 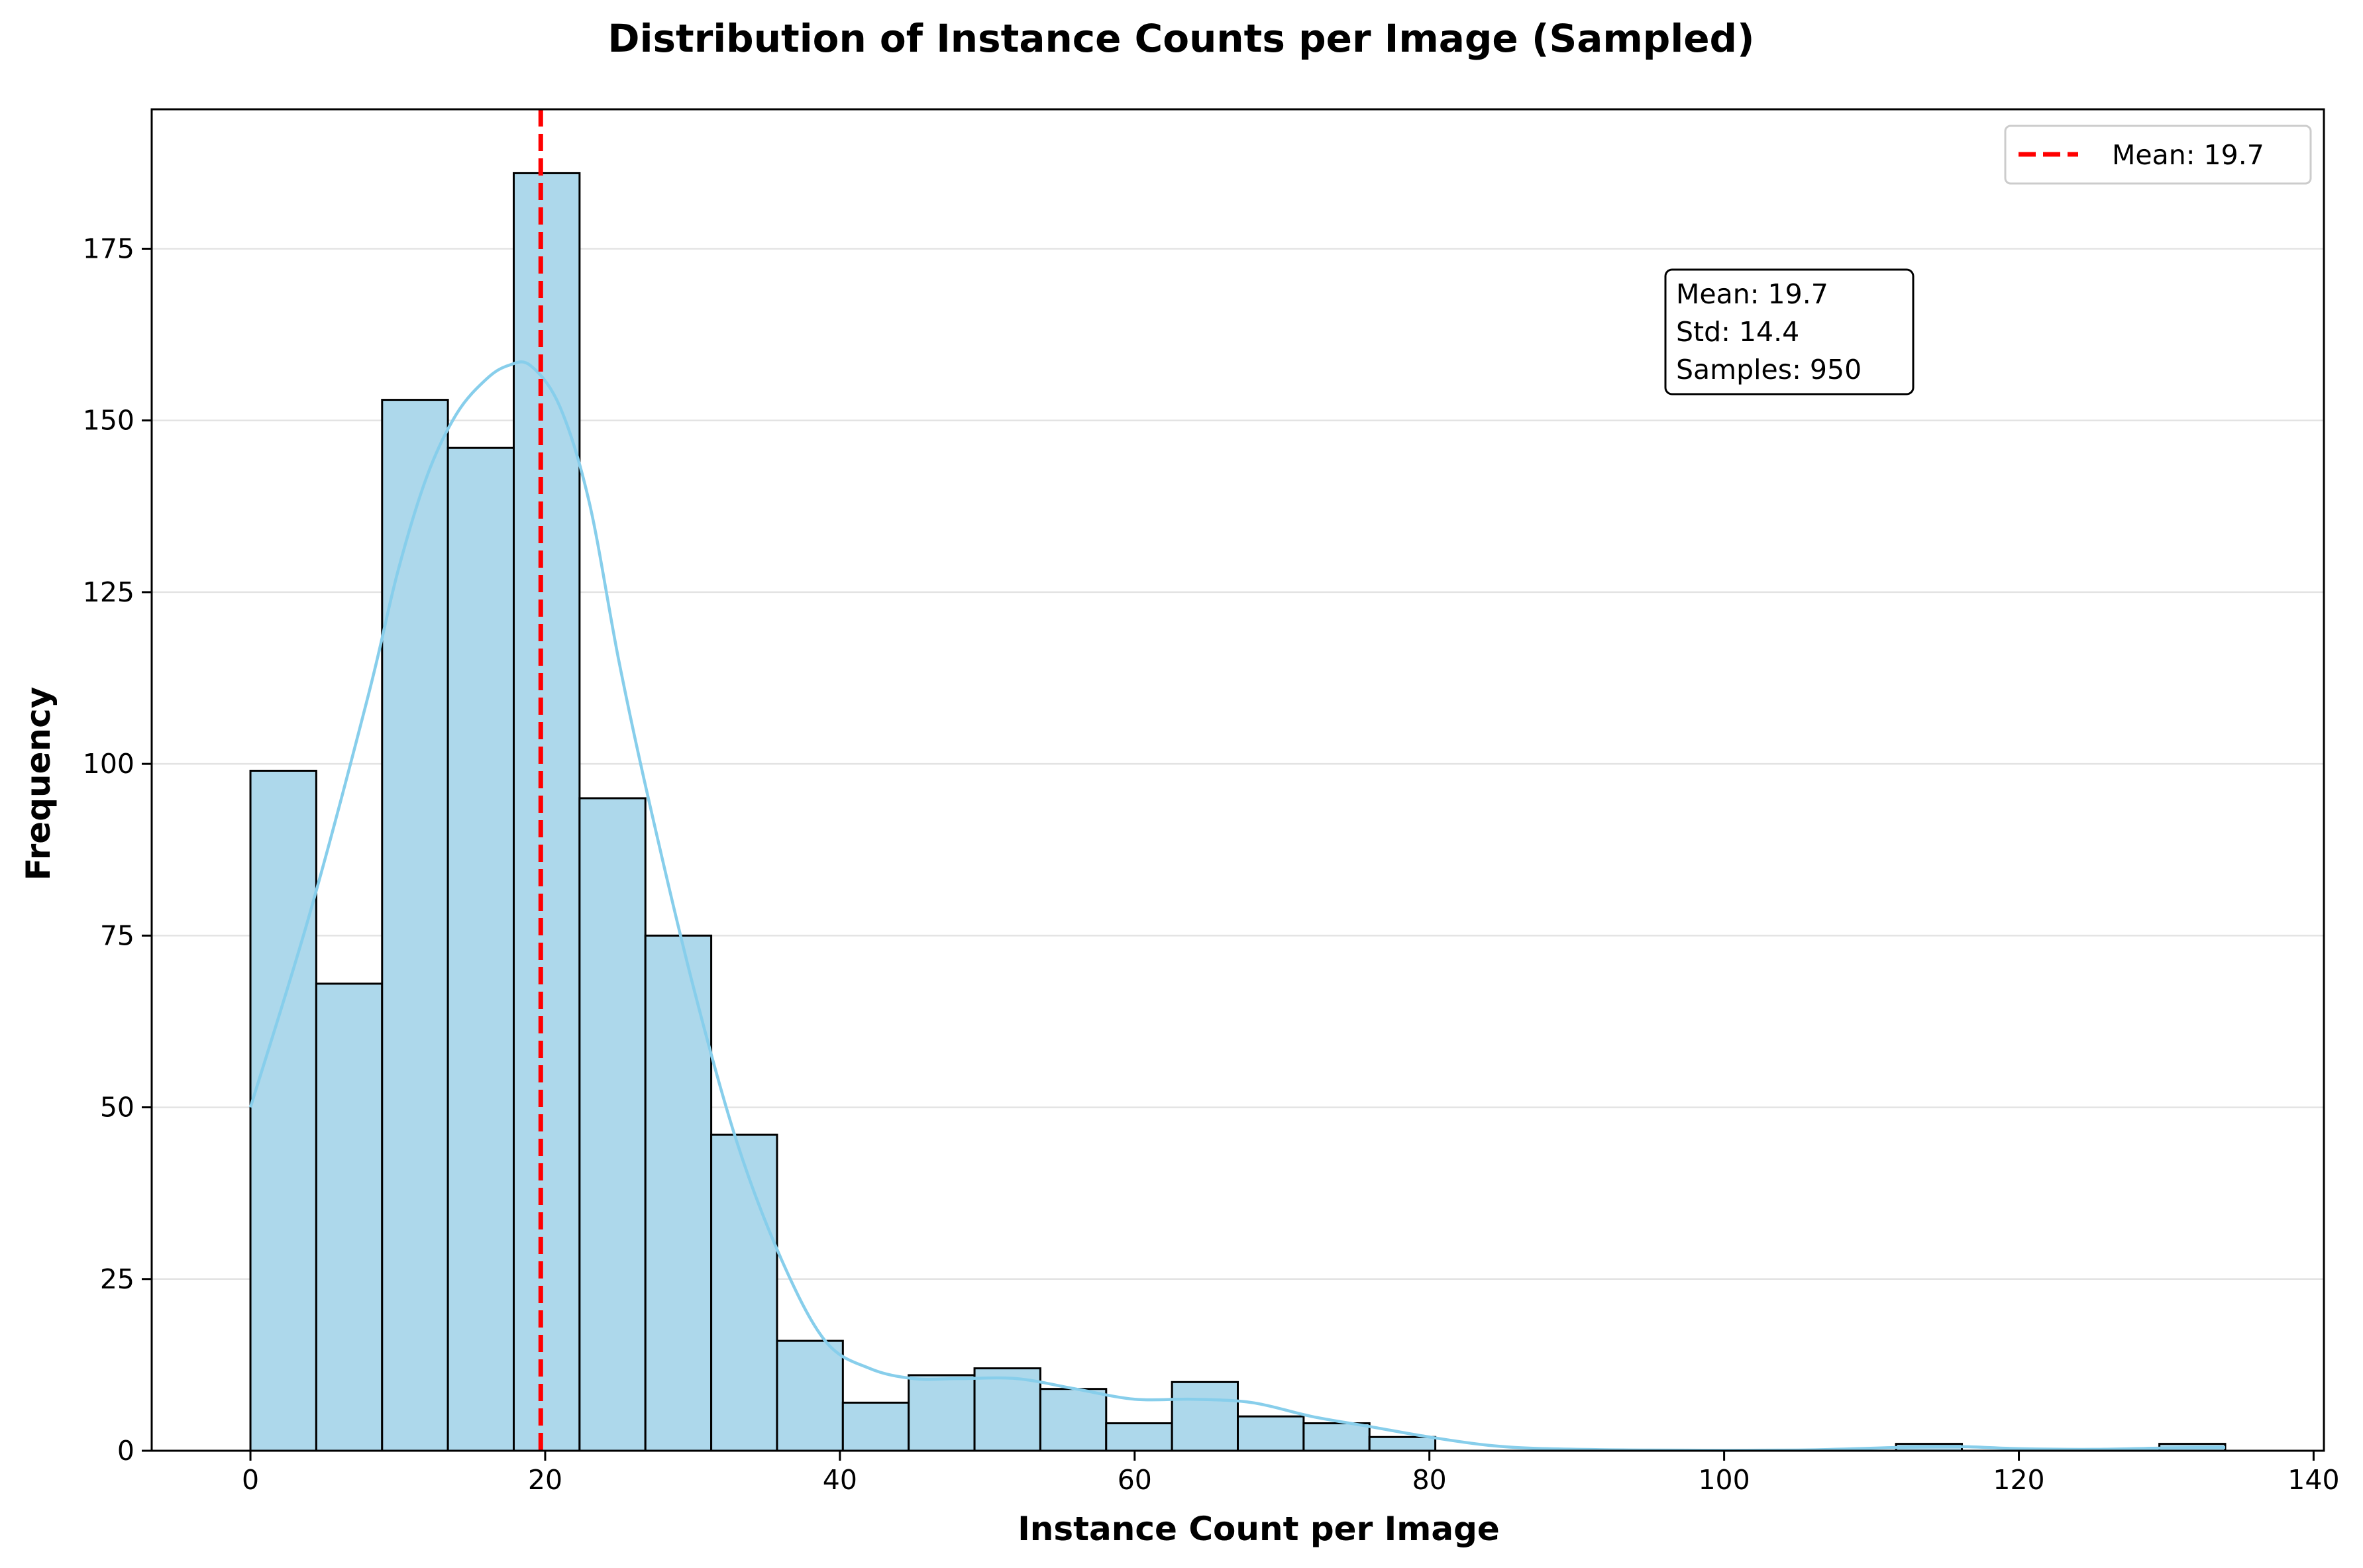 What do you see at coordinates (109, 592) in the screenshot?
I see `y-tick-label: 125` at bounding box center [109, 592].